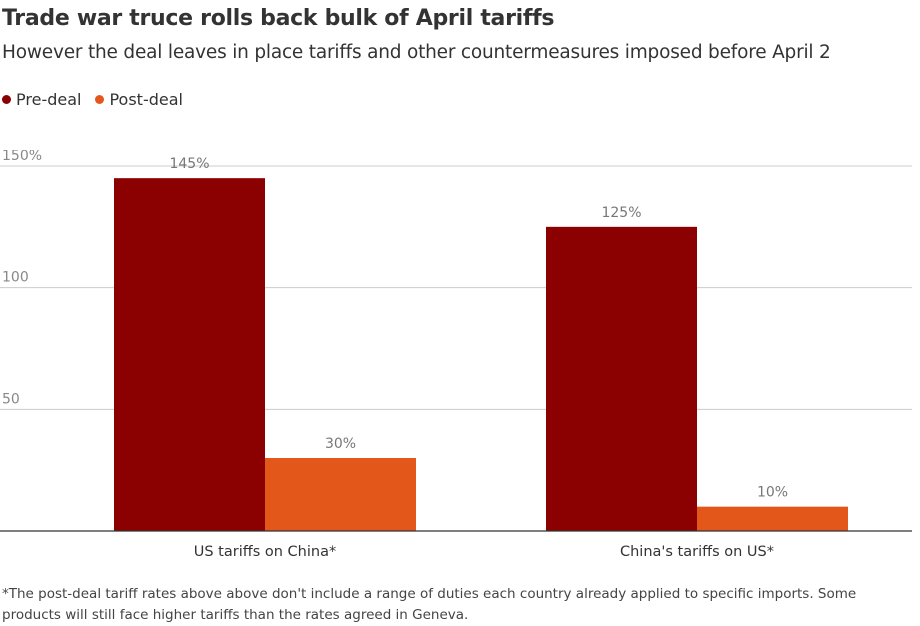  Describe the element at coordinates (49, 99) in the screenshot. I see `legend-label-pre-deal: Pre-deal` at that location.